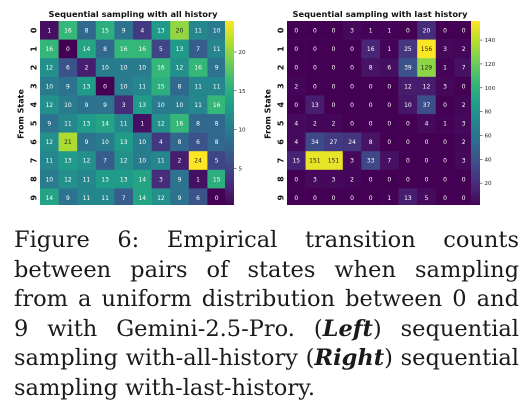 The image size is (529, 420). What do you see at coordinates (34, 142) in the screenshot?
I see `y-tick-label: 6` at bounding box center [34, 142].